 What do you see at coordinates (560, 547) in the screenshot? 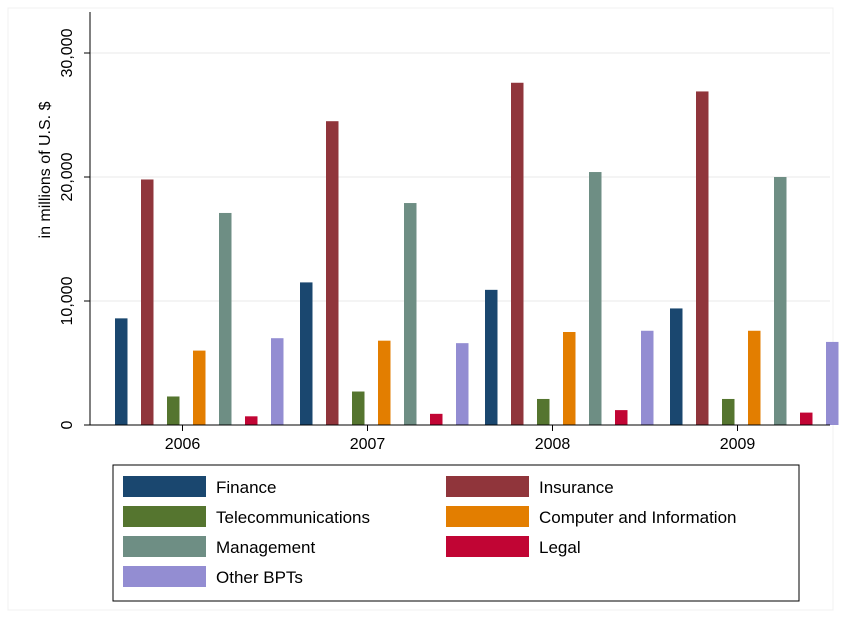
I see `legend-label: Legal` at bounding box center [560, 547].